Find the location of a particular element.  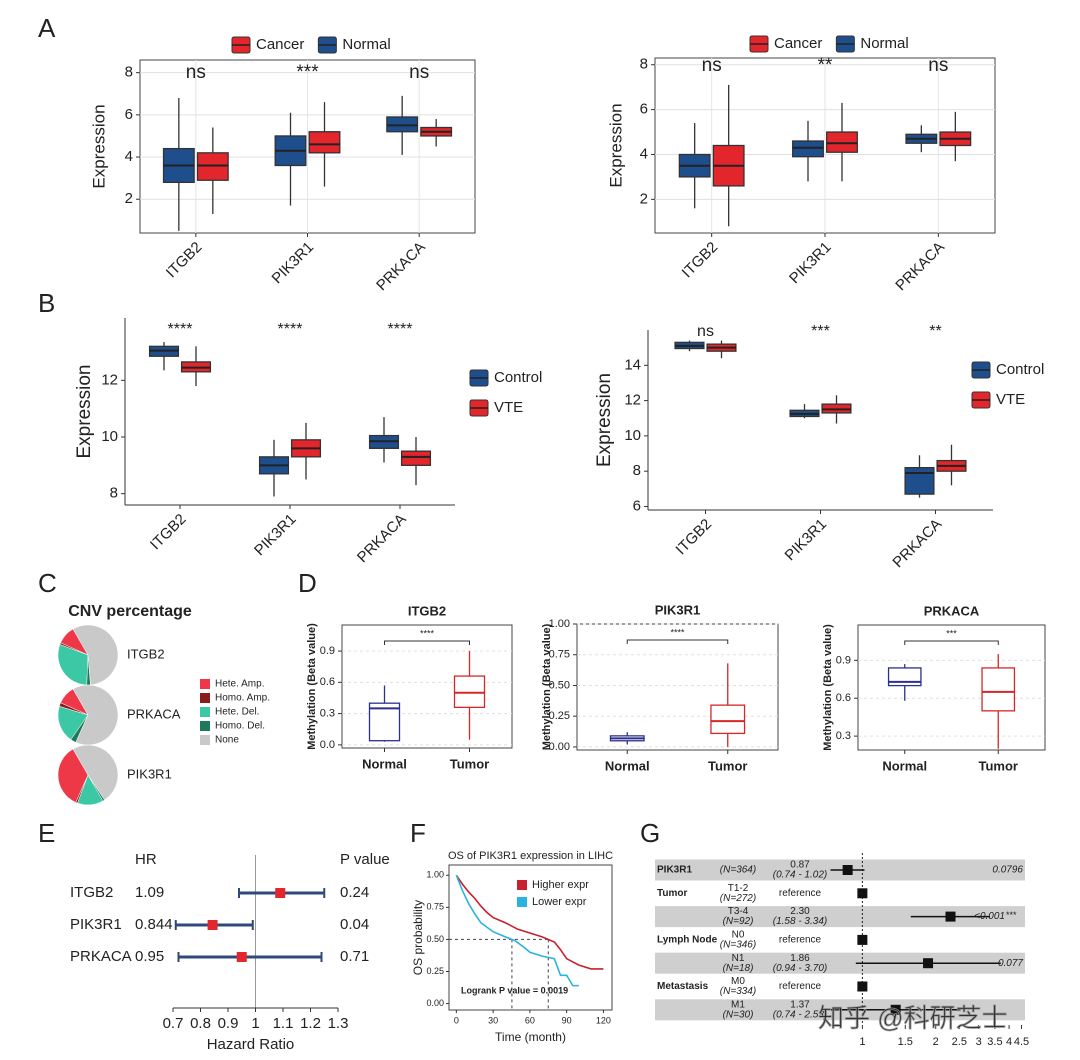

x-tick-label: 0.9 is located at coordinates (228, 1023).